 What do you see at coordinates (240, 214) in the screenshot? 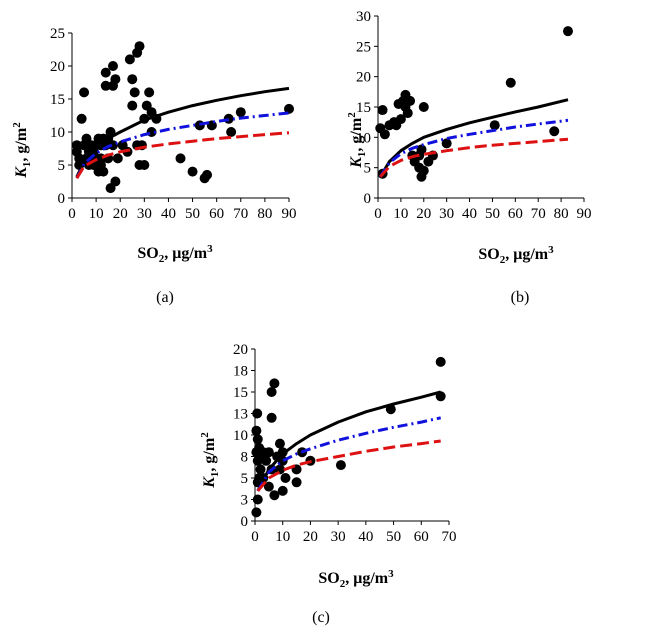
I see `x-tick-label: 70` at bounding box center [240, 214].